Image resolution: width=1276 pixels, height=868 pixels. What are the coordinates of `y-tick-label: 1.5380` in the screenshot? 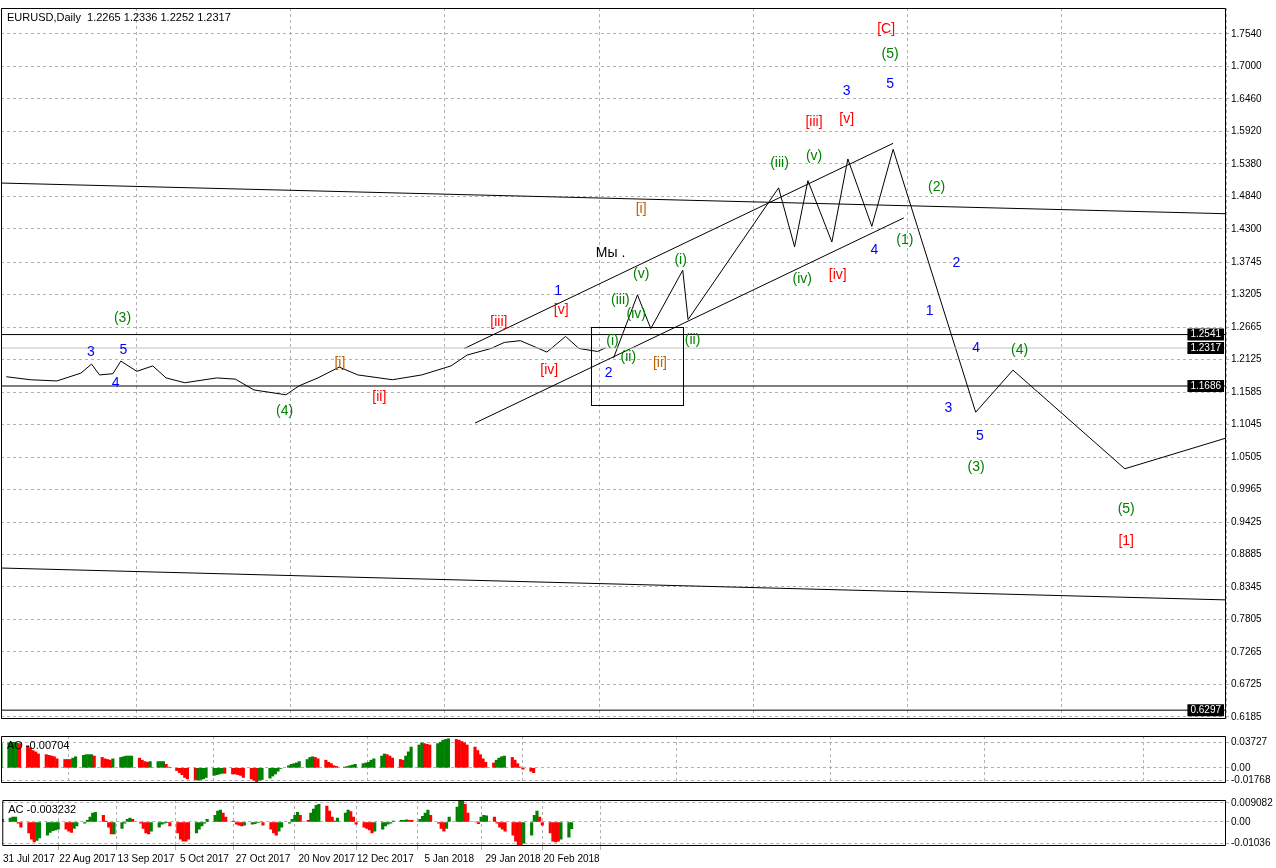 It's located at (1247, 163).